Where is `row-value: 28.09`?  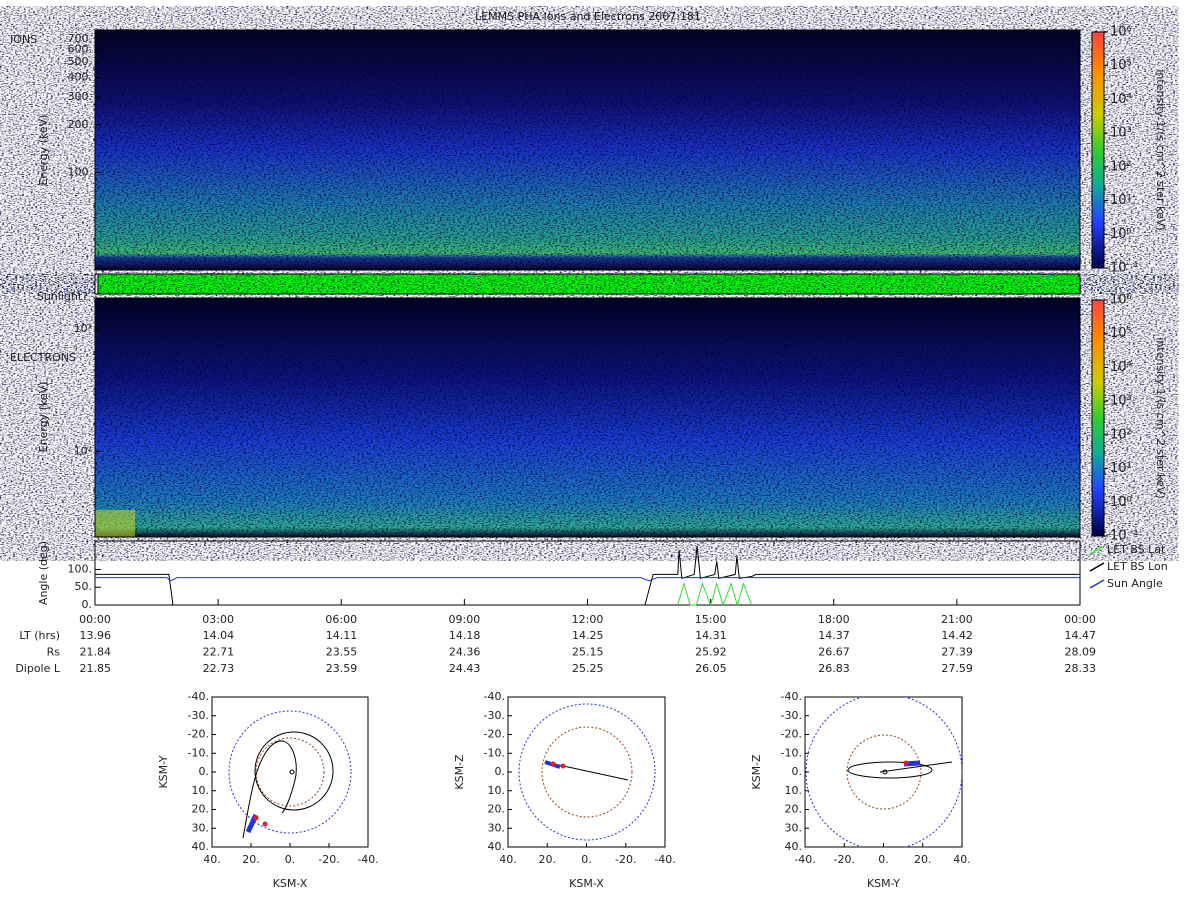 row-value: 28.09 is located at coordinates (1081, 652).